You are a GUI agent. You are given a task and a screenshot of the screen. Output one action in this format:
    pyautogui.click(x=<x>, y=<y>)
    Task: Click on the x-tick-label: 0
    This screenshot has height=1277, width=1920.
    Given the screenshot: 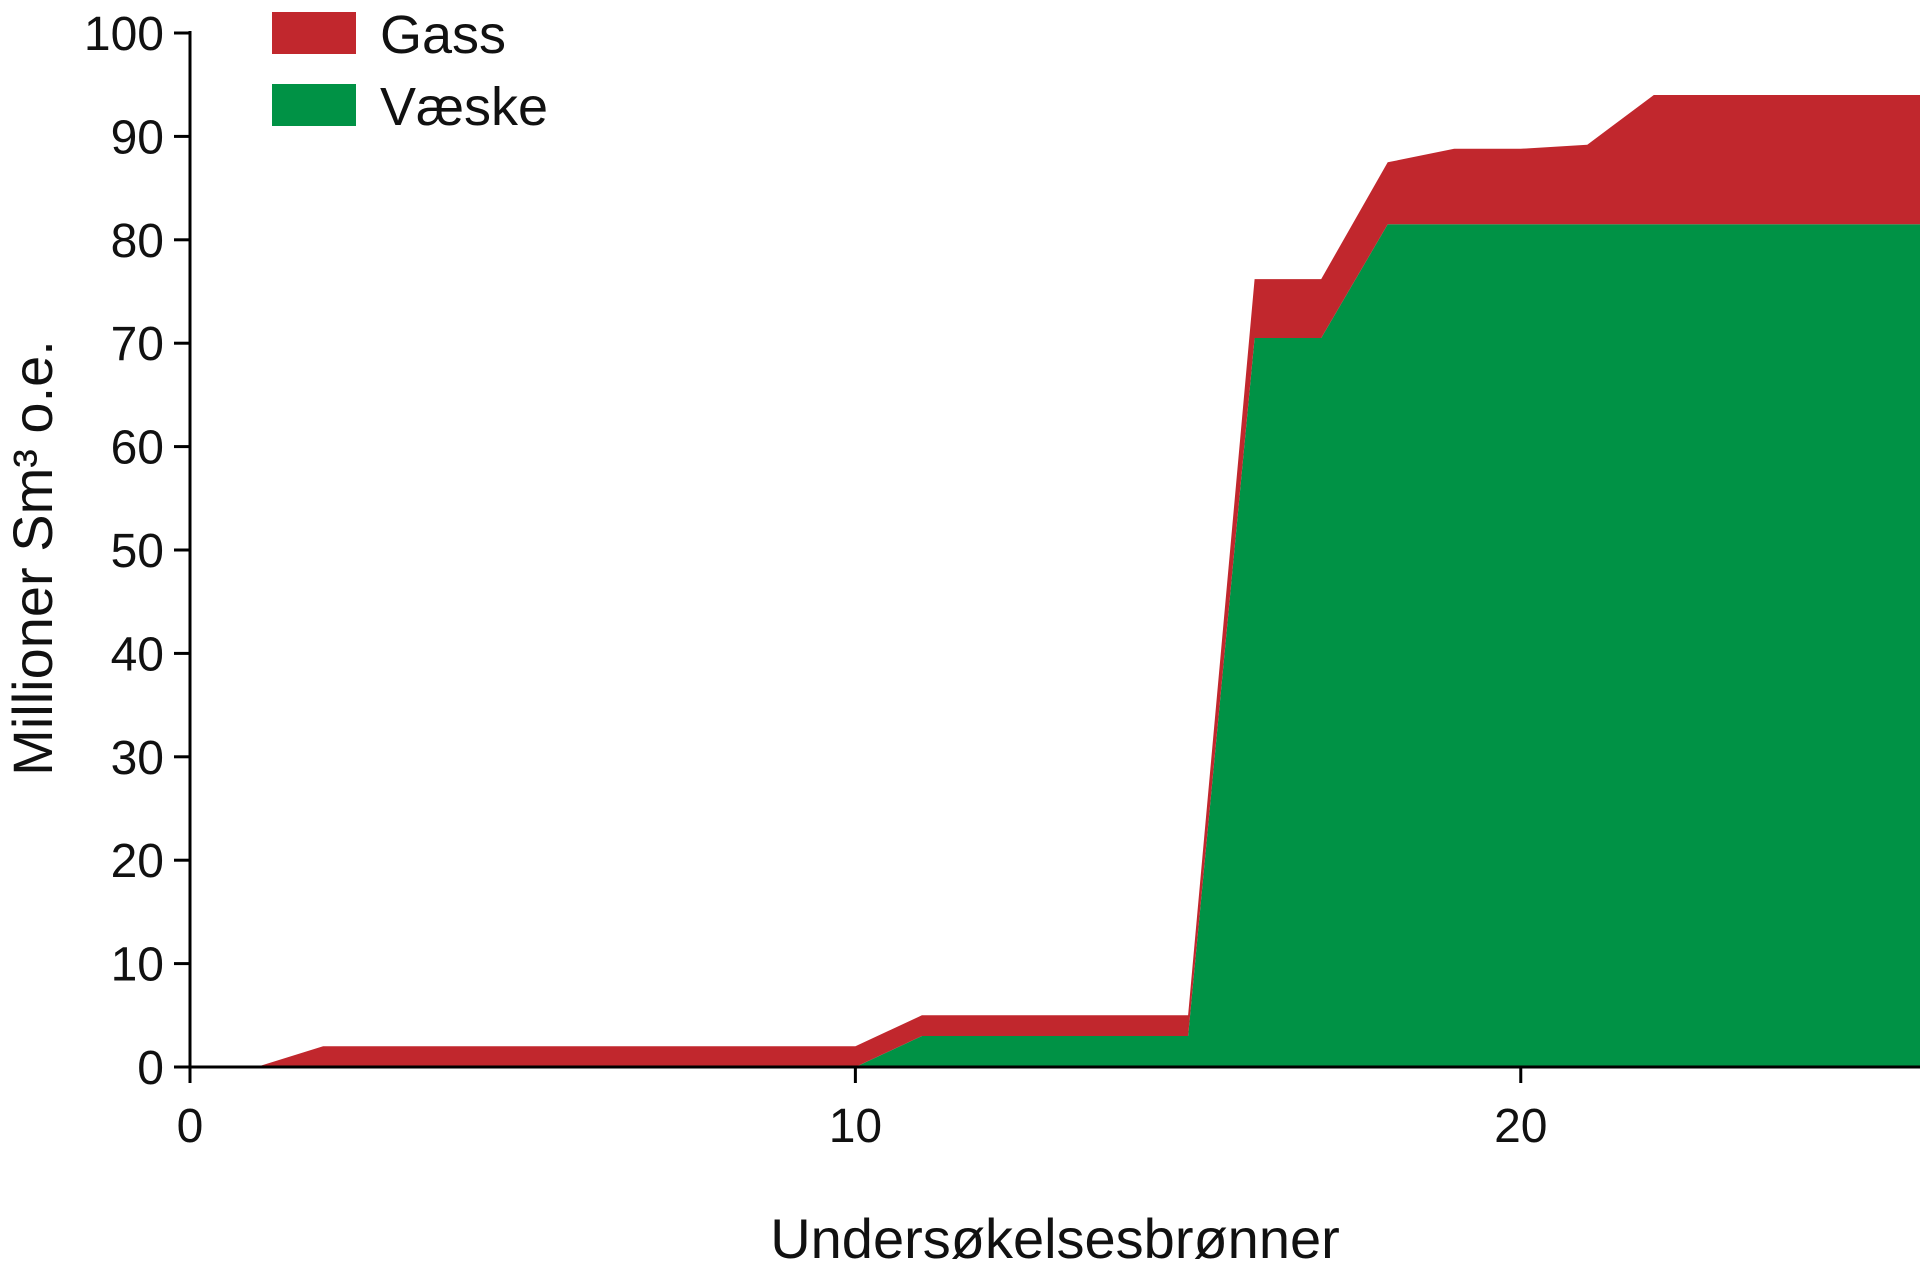 What is the action you would take?
    pyautogui.click(x=190, y=1126)
    